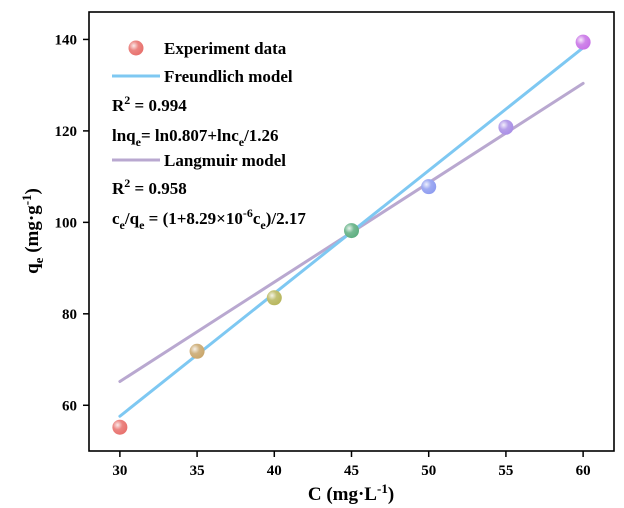 This screenshot has height=508, width=624. I want to click on y-tick-label: 120, so click(66, 132).